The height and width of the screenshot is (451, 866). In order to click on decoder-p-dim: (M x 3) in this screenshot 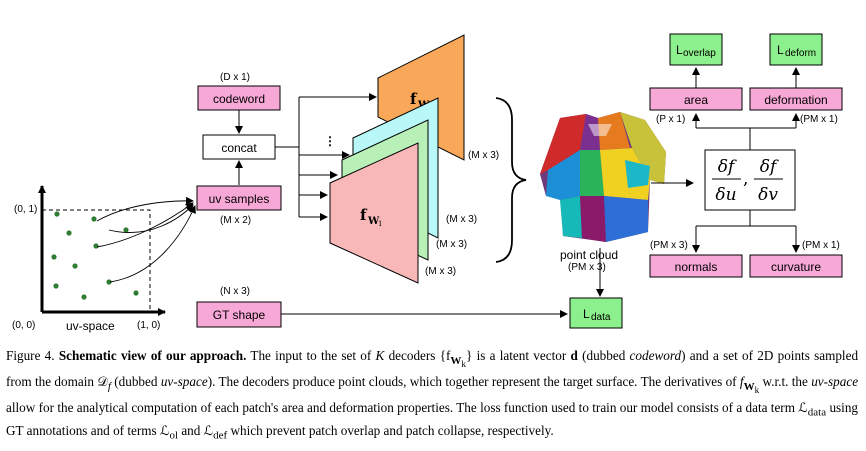, I will do `click(483, 155)`.